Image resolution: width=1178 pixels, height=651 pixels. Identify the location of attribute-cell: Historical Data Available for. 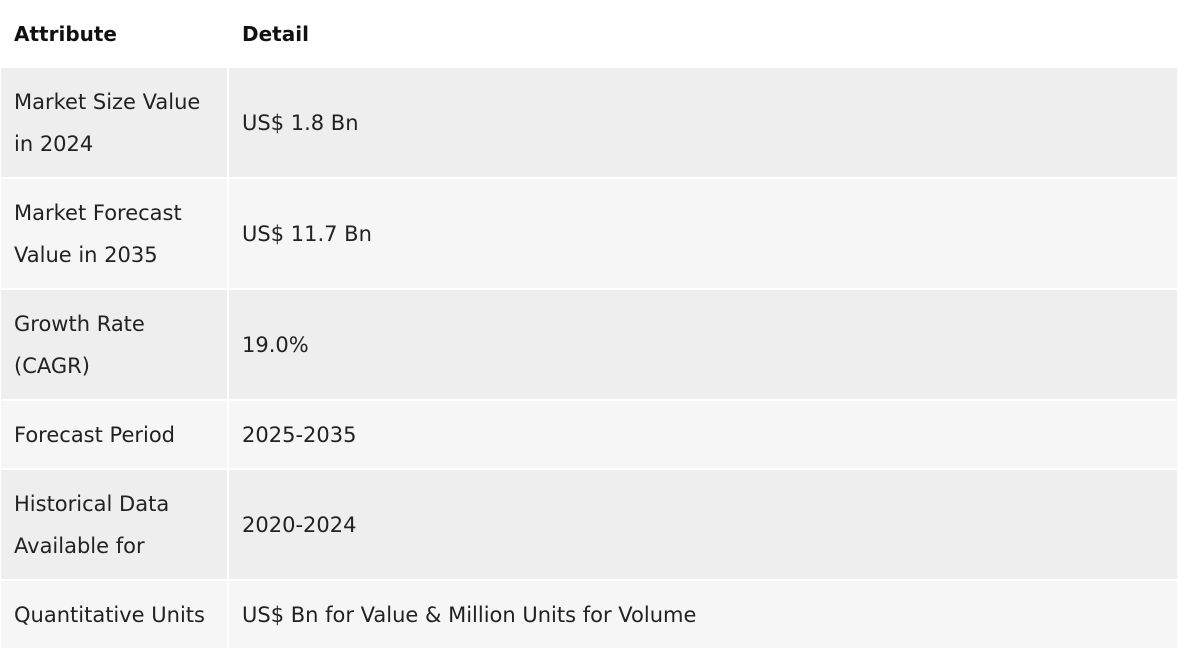
(114, 524).